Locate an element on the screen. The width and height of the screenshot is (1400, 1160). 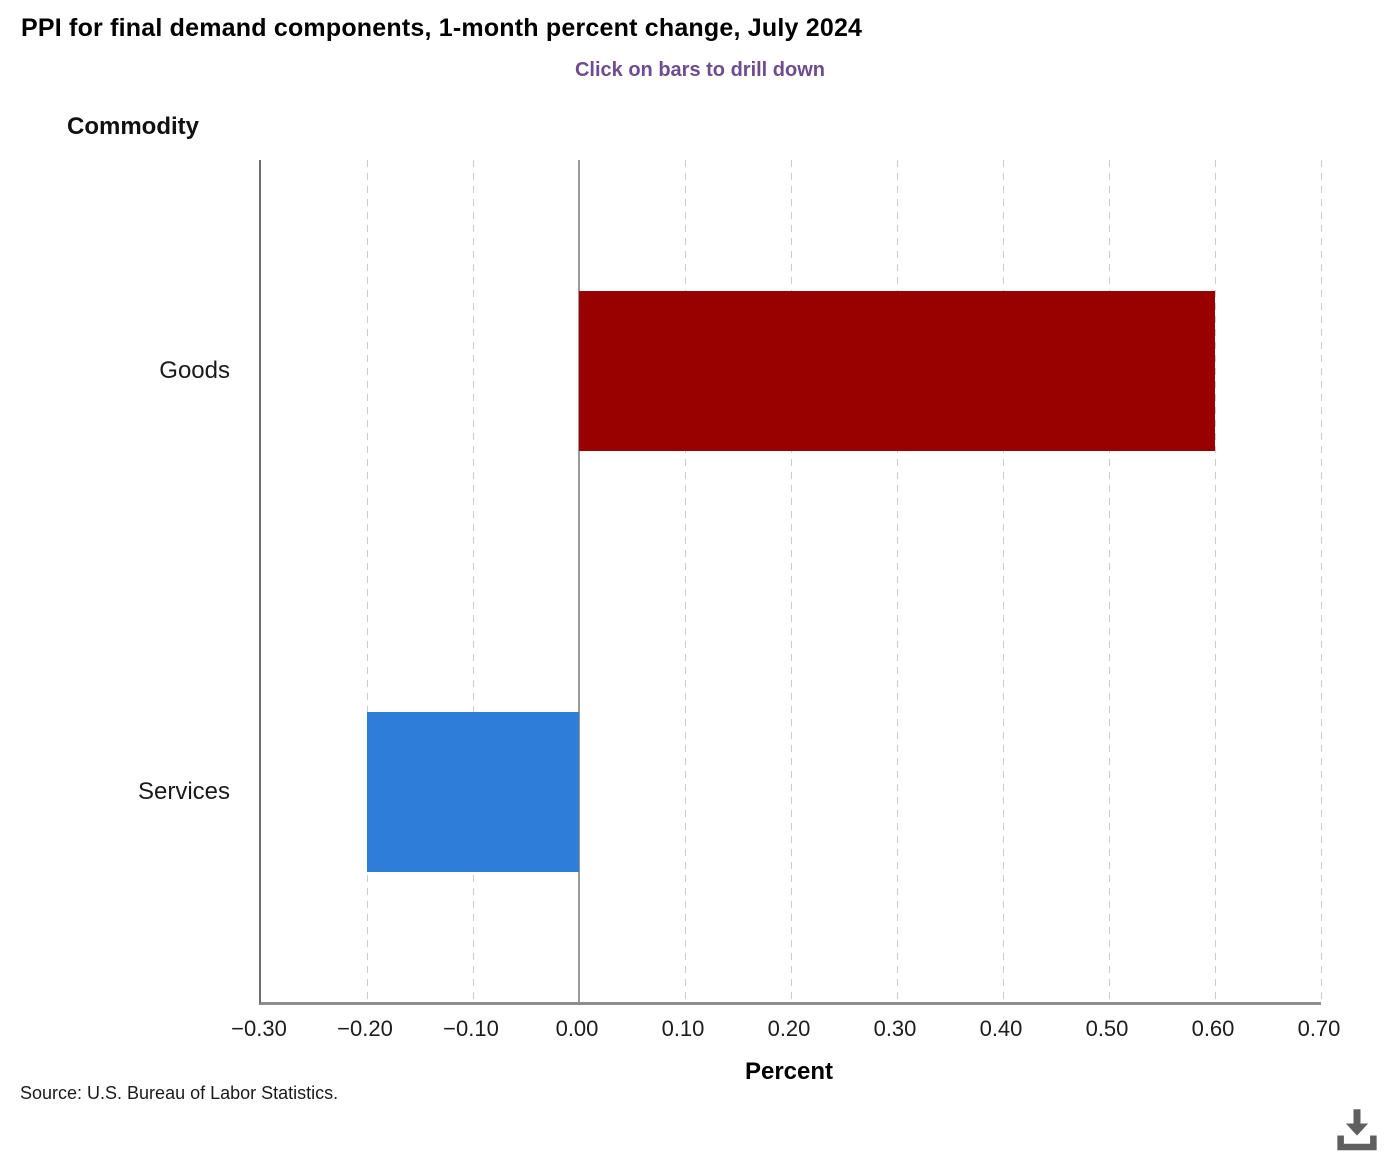
download-icon is located at coordinates (1357, 1130).